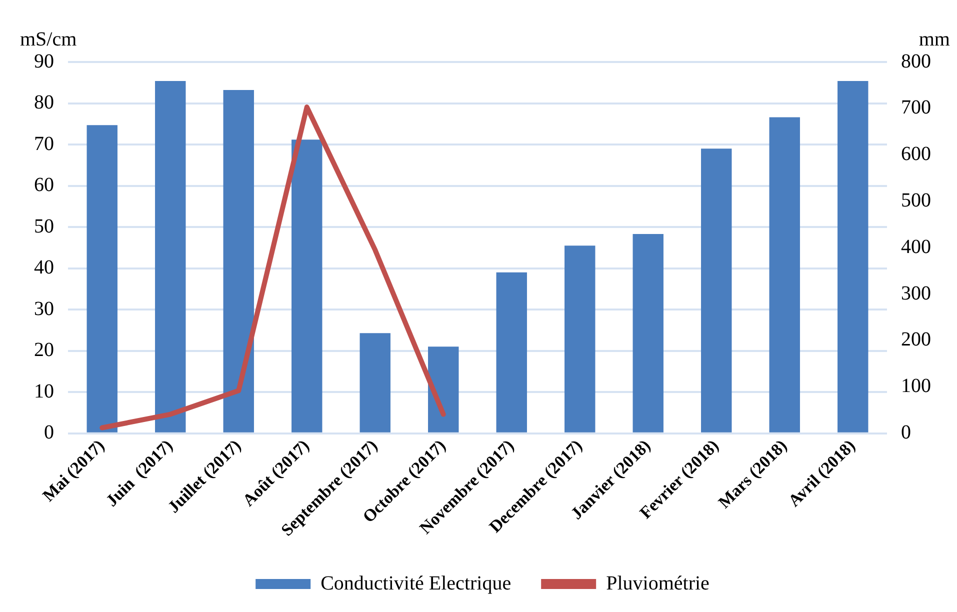 This screenshot has width=957, height=612. Describe the element at coordinates (906, 433) in the screenshot. I see `y2-tick-label: 0` at that location.